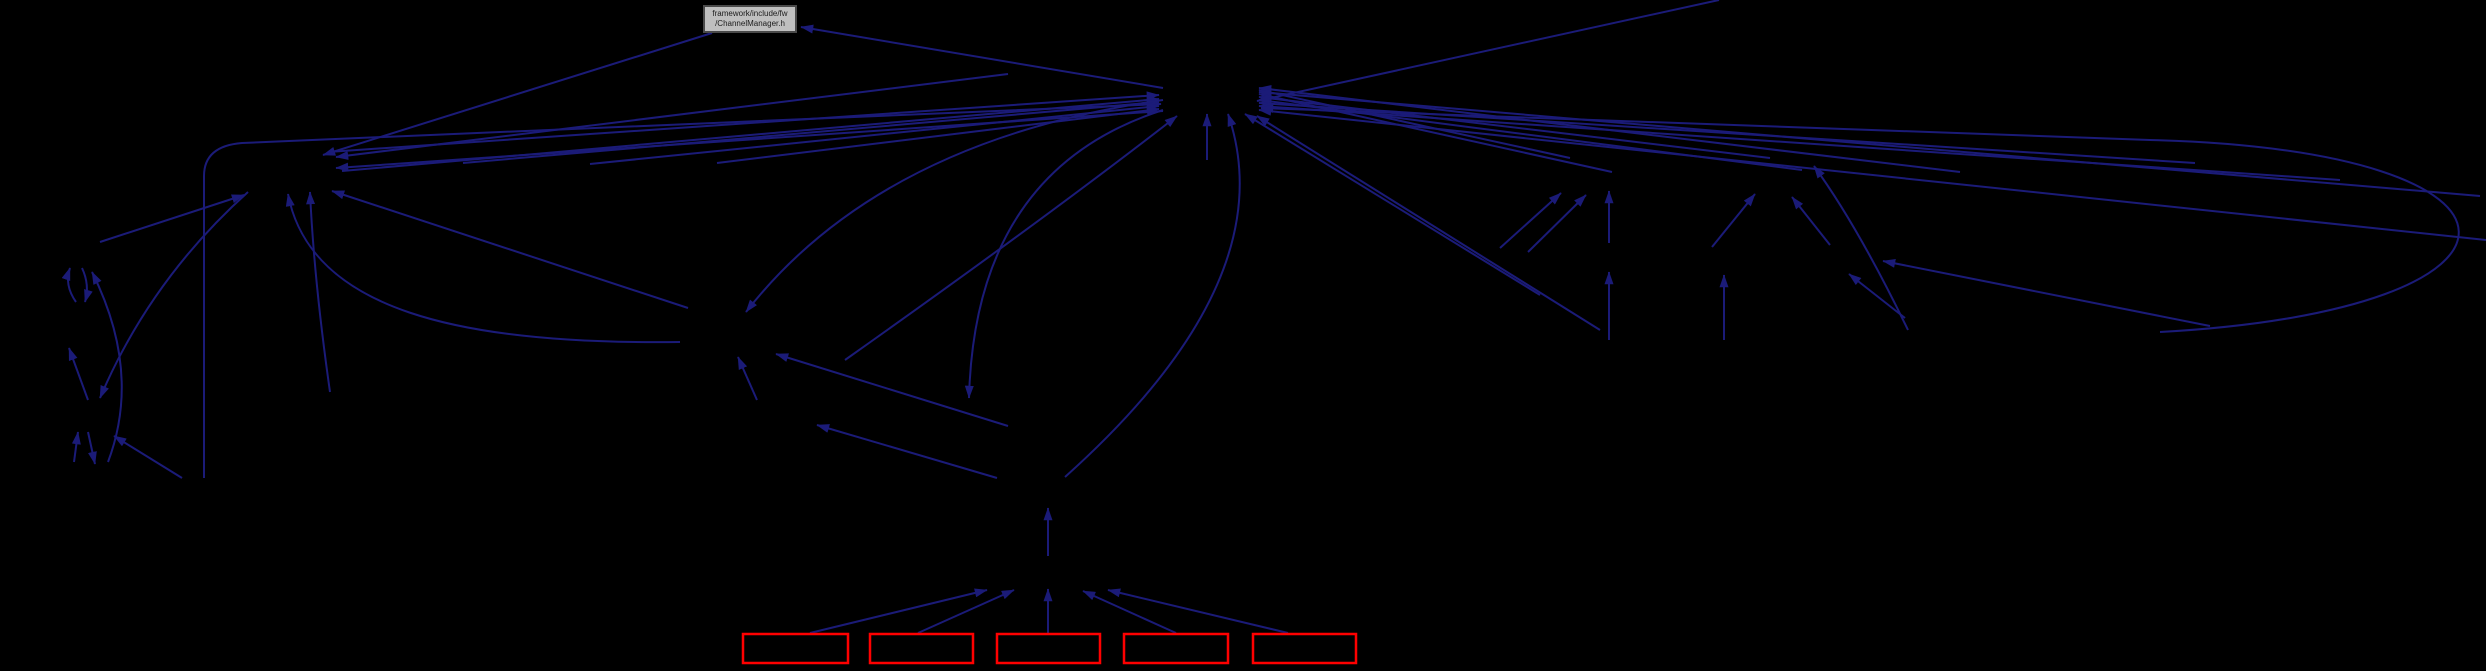  What do you see at coordinates (750, 23) in the screenshot?
I see `root-file-label-line2: /ChannelManager.h` at bounding box center [750, 23].